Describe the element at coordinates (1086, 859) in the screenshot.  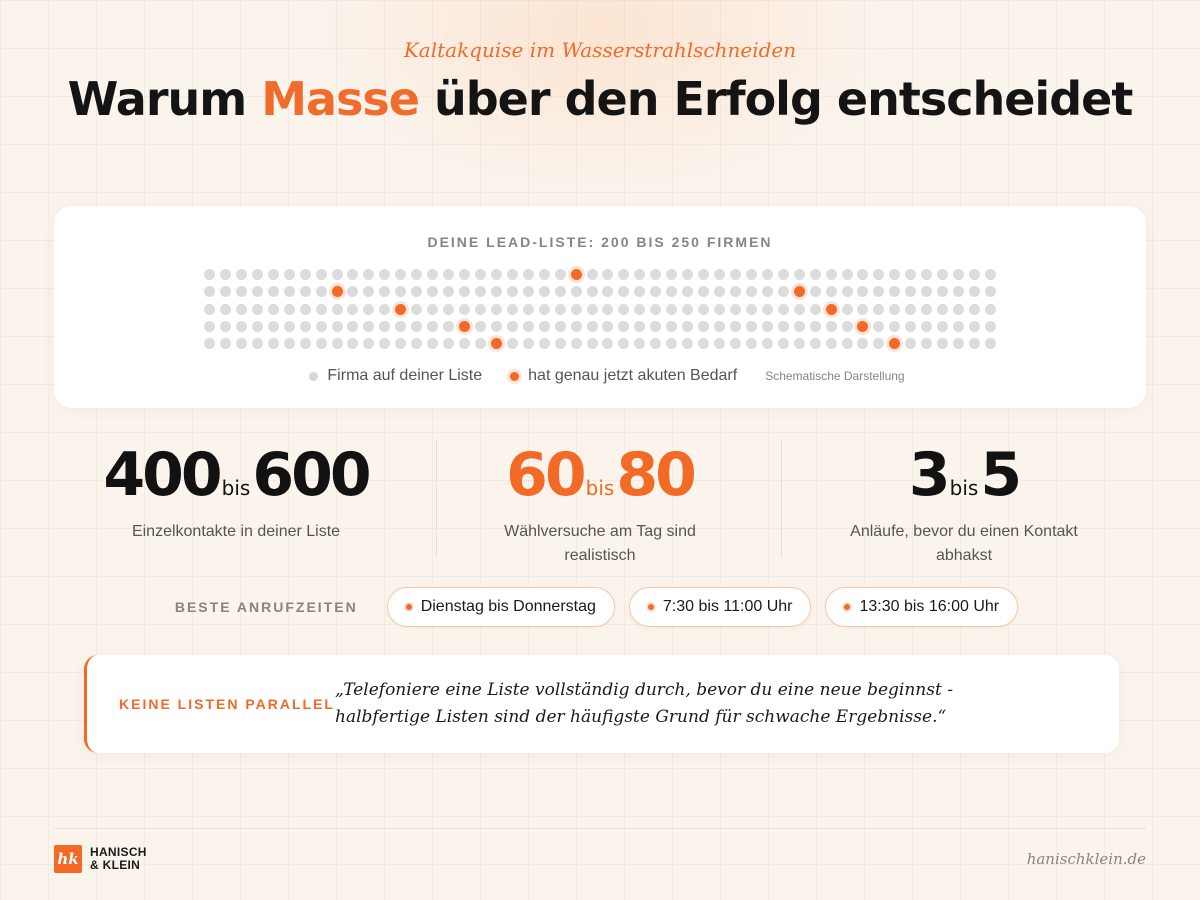
I see `website-link: hanischklein.de` at that location.